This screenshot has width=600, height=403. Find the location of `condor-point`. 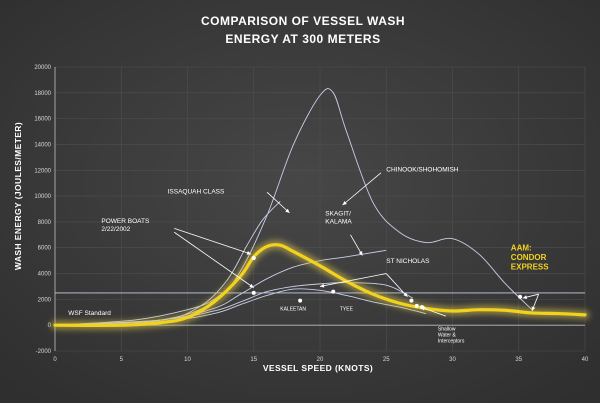

condor-point is located at coordinates (520, 296).